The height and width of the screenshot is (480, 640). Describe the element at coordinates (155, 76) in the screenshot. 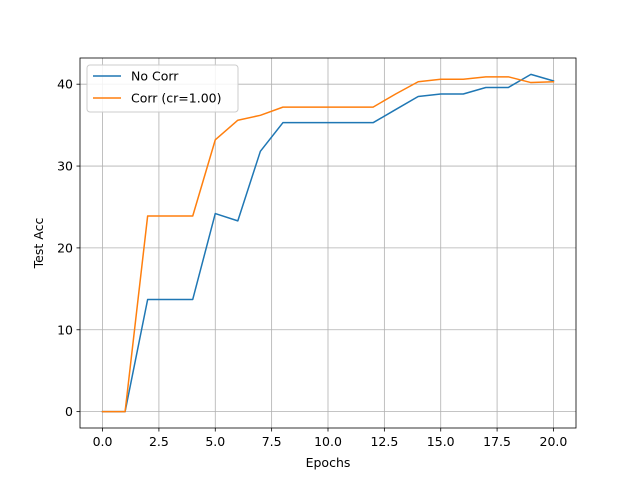

I see `legend-label-no-corr: No Corr` at that location.